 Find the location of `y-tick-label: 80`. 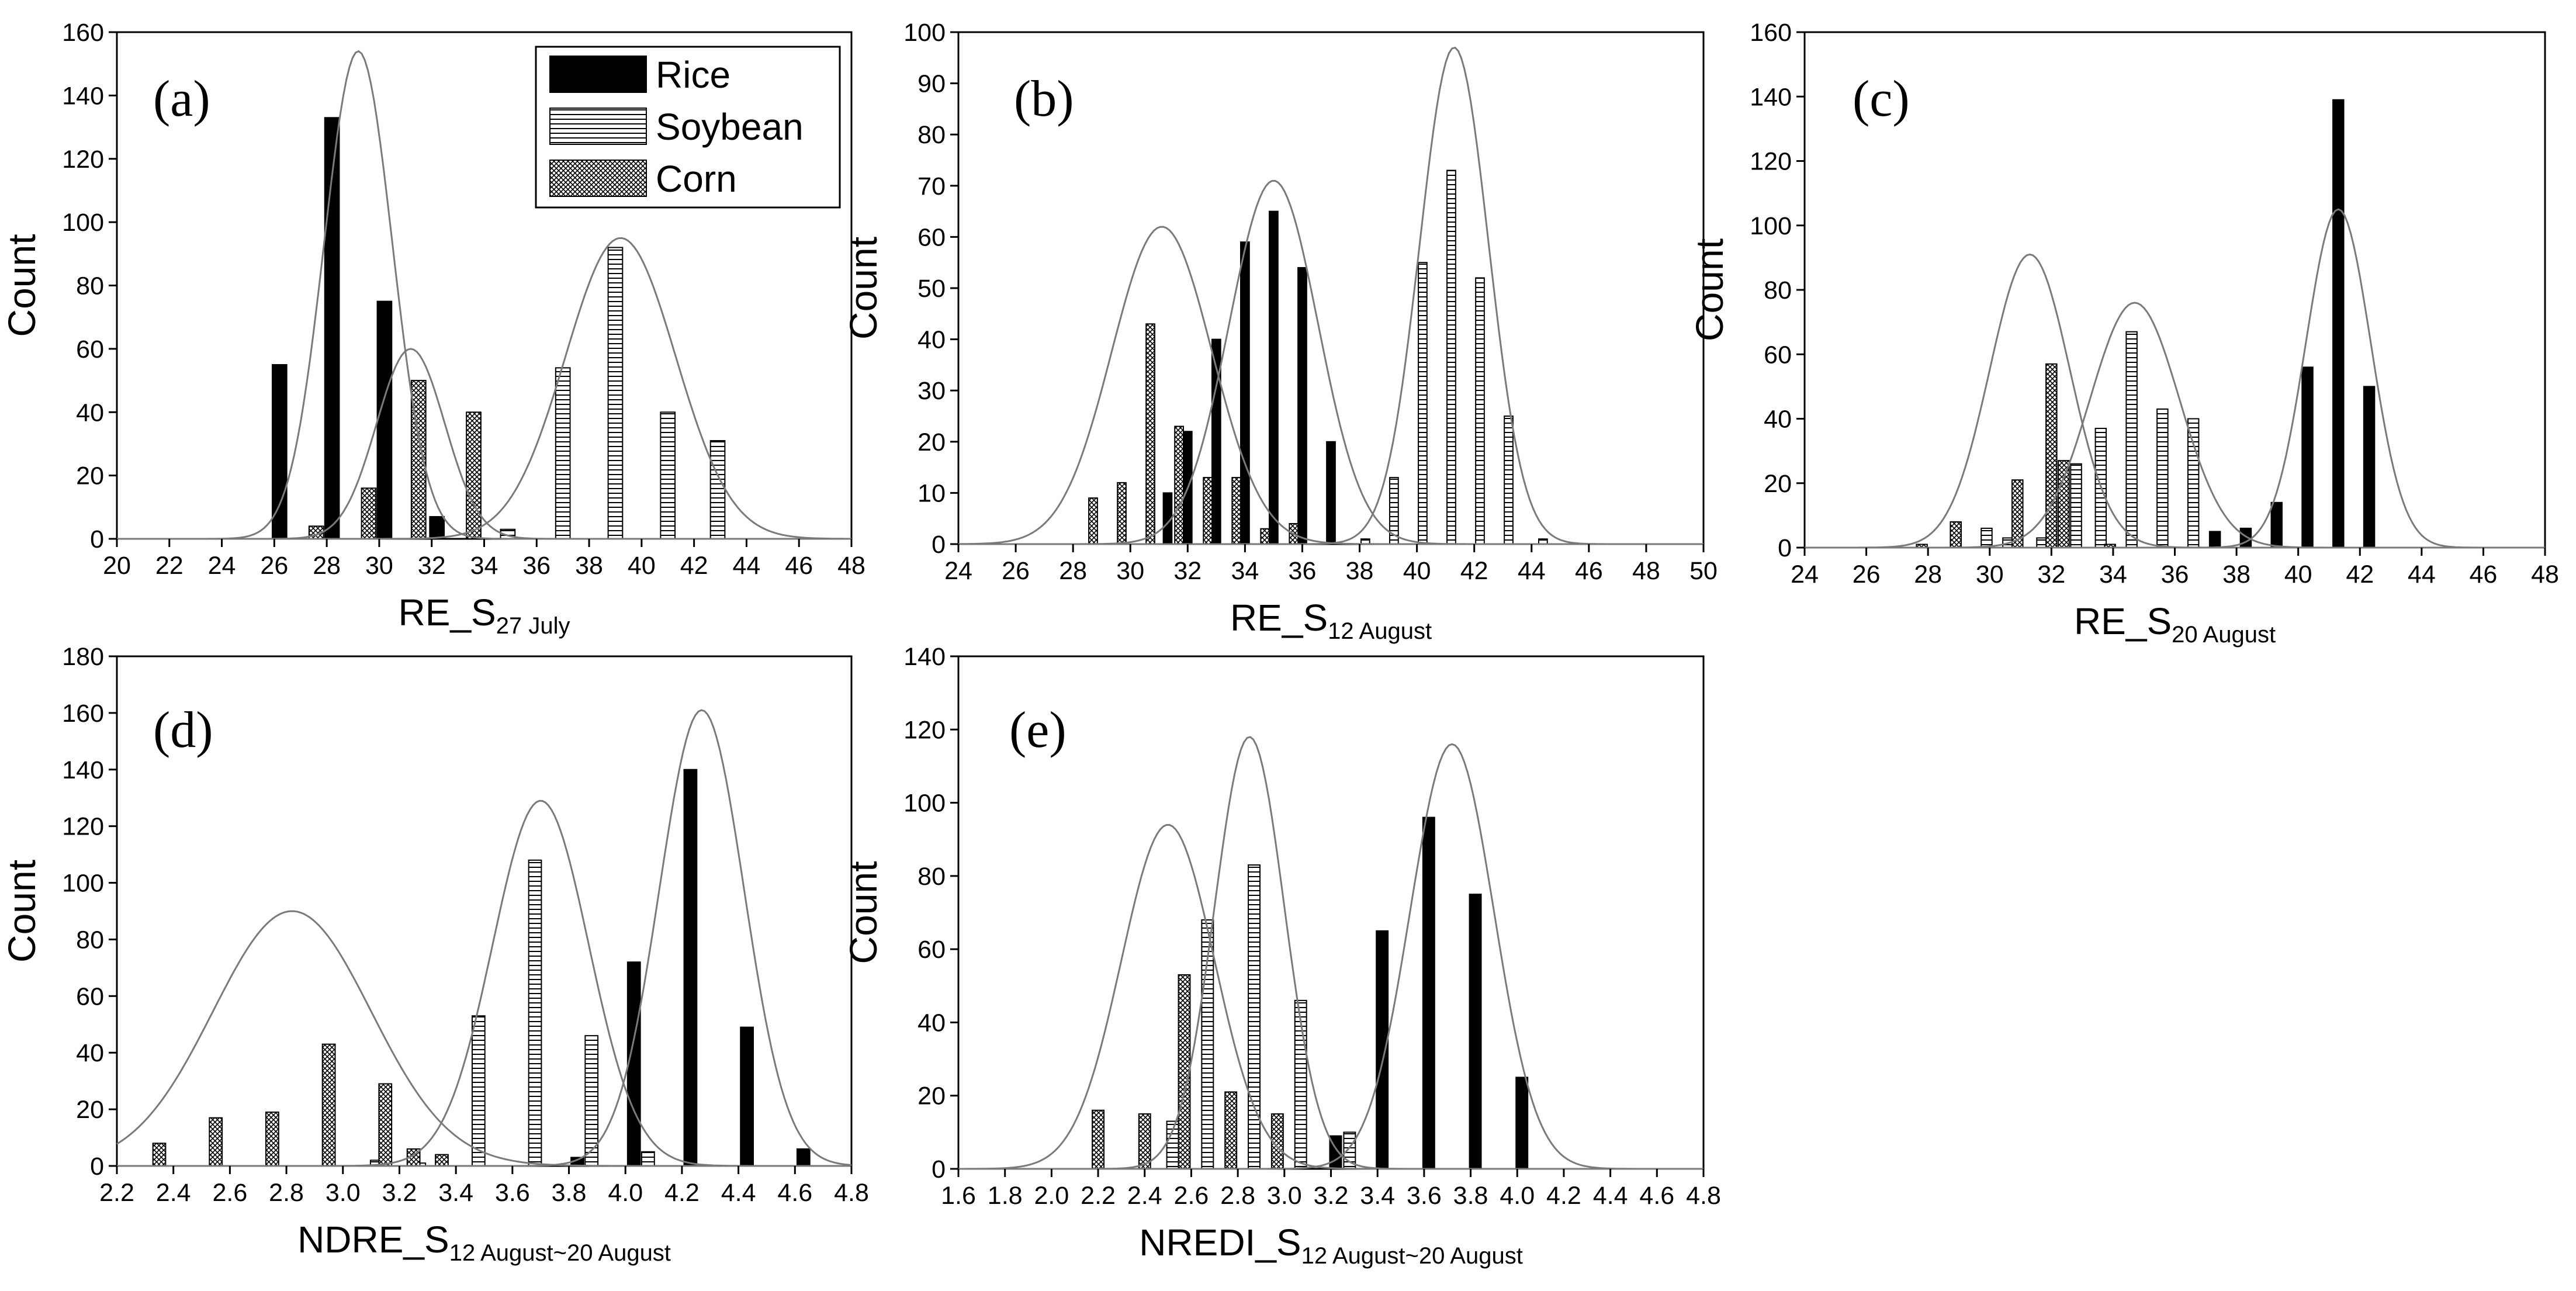

y-tick-label: 80 is located at coordinates (1778, 290).